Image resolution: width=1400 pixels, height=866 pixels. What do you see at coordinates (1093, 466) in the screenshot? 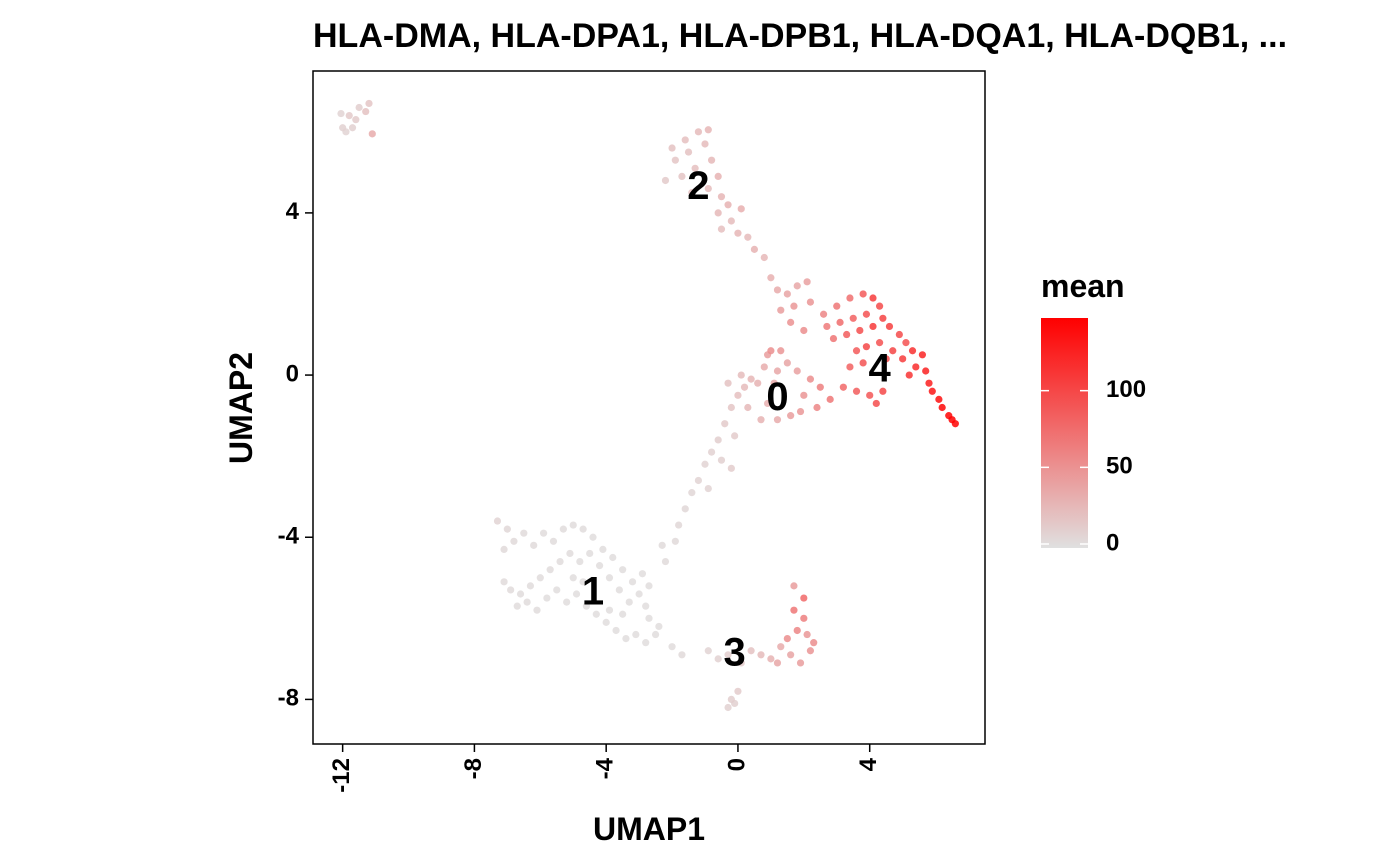
I see `legend-ticks: 0 50 100` at bounding box center [1093, 466].